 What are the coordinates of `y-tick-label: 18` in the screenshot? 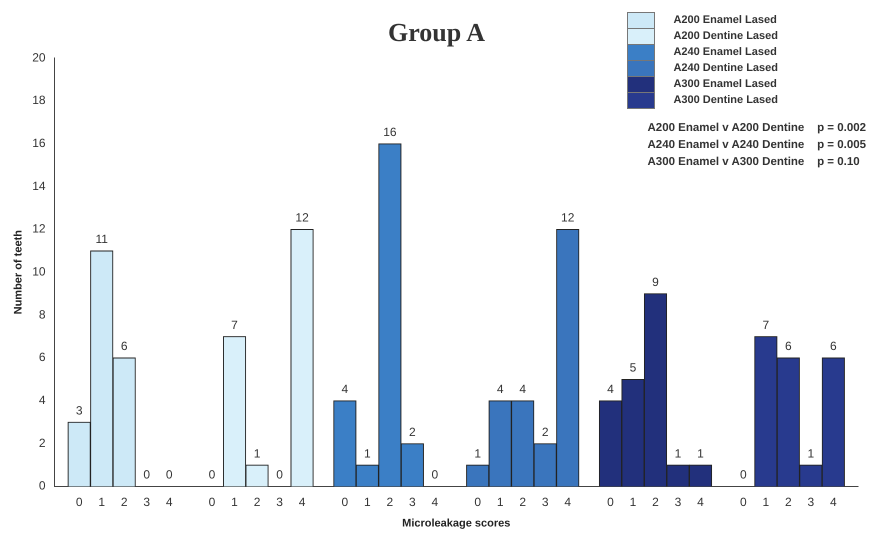 It's located at (39, 100).